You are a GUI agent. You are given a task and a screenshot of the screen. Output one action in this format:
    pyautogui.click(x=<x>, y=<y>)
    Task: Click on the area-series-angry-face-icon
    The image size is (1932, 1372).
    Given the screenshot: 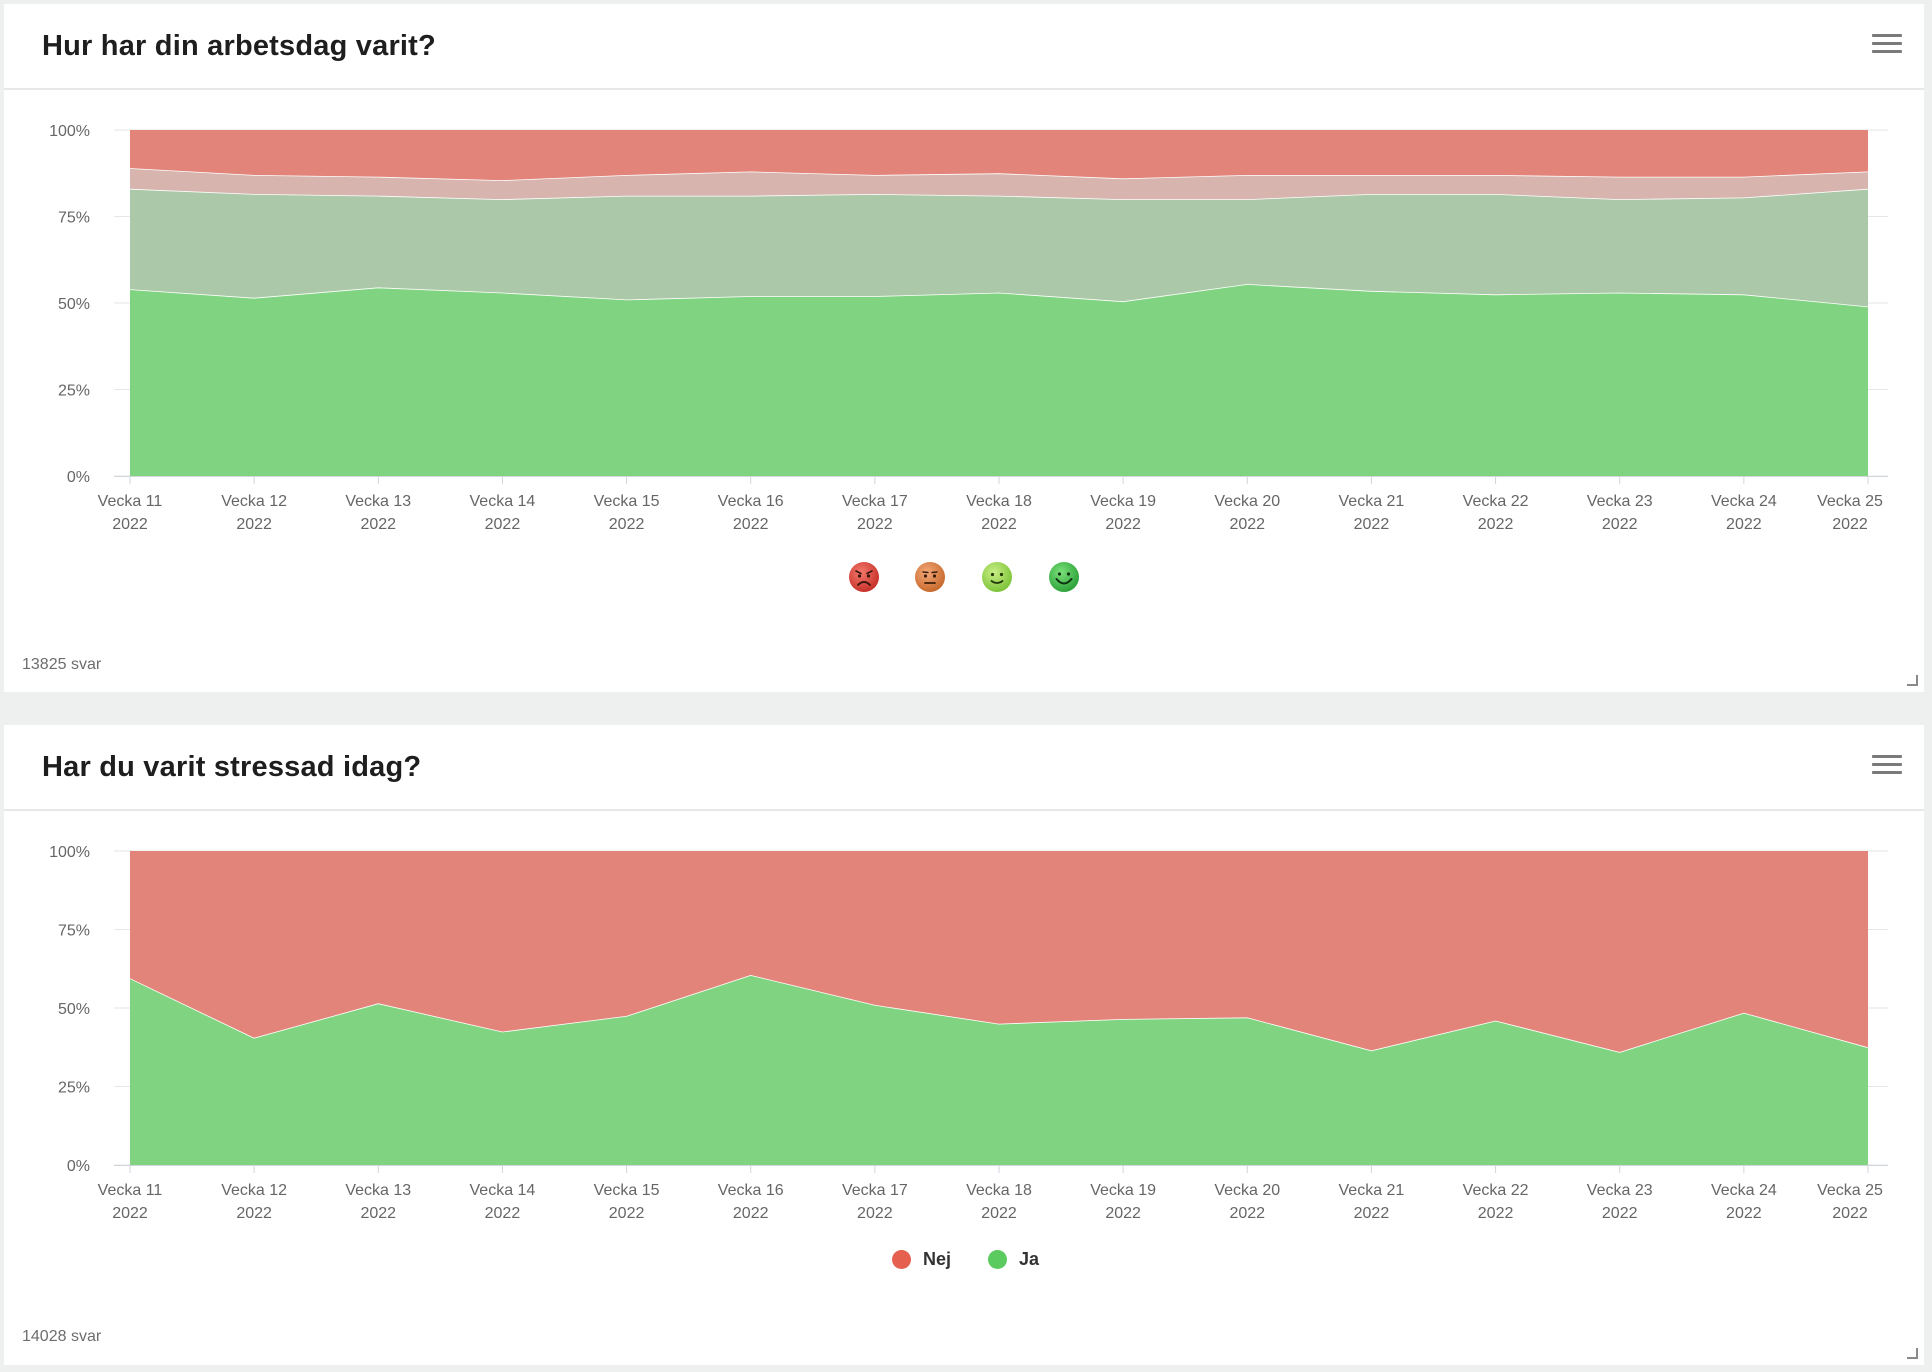 What is the action you would take?
    pyautogui.click(x=999, y=155)
    